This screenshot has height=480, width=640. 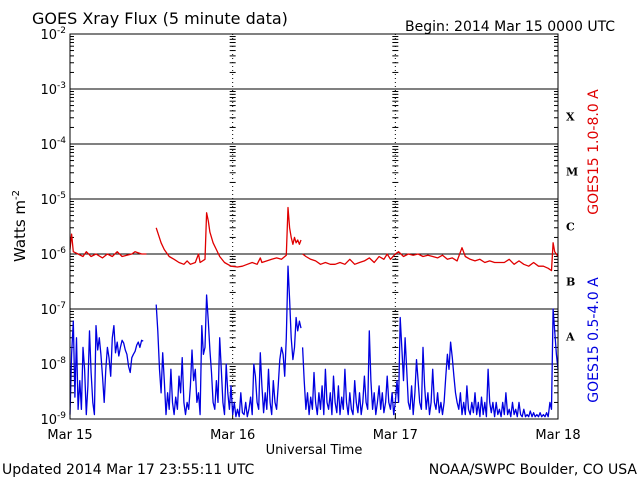 What do you see at coordinates (570, 337) in the screenshot?
I see `flare-class-a: A` at bounding box center [570, 337].